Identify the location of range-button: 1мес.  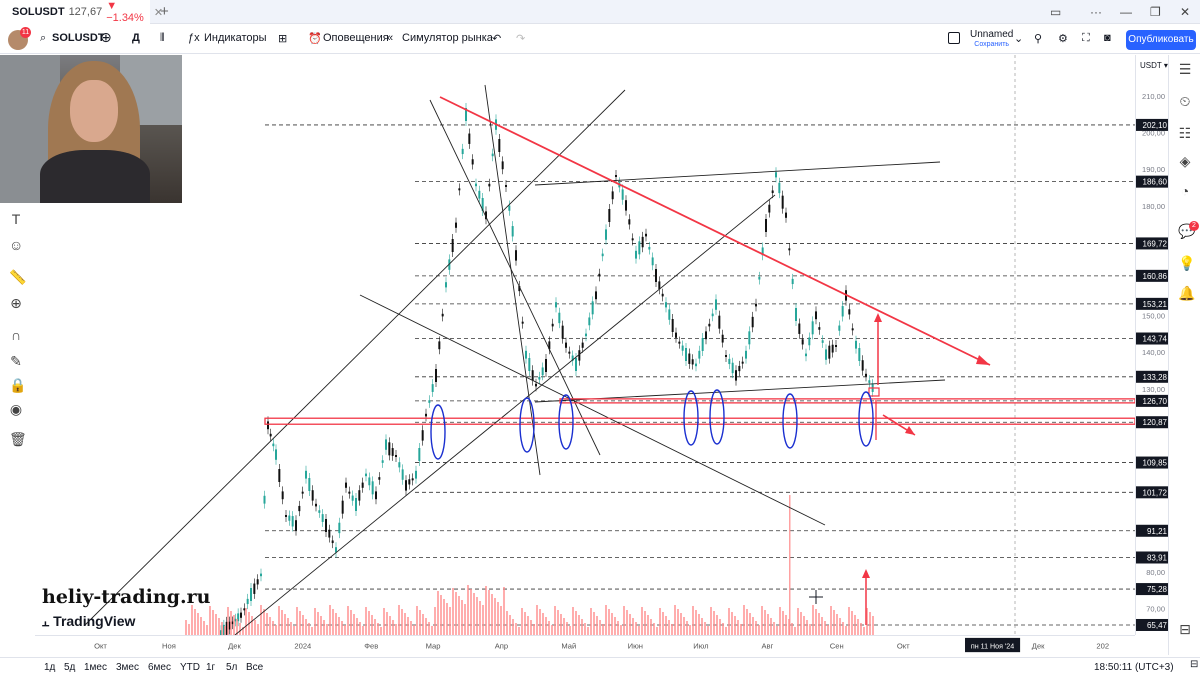
(95, 667).